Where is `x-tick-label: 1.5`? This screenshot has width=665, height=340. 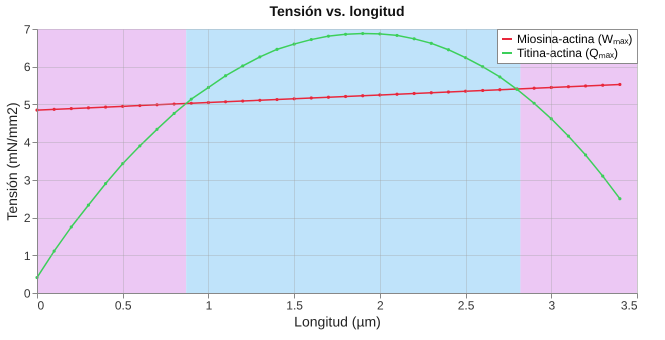
x-tick-label: 1.5 is located at coordinates (295, 305).